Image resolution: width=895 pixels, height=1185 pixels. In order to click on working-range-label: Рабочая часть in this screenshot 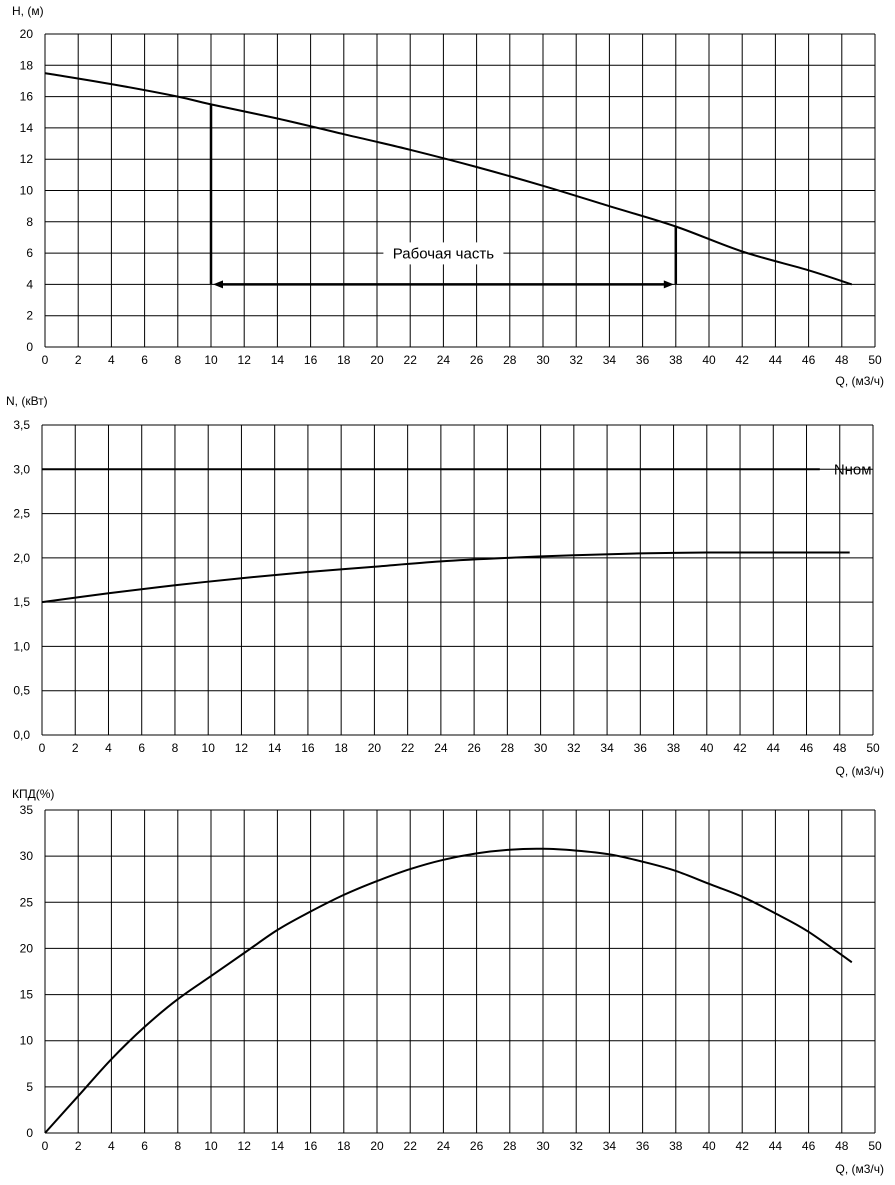, I will do `click(443, 253)`.